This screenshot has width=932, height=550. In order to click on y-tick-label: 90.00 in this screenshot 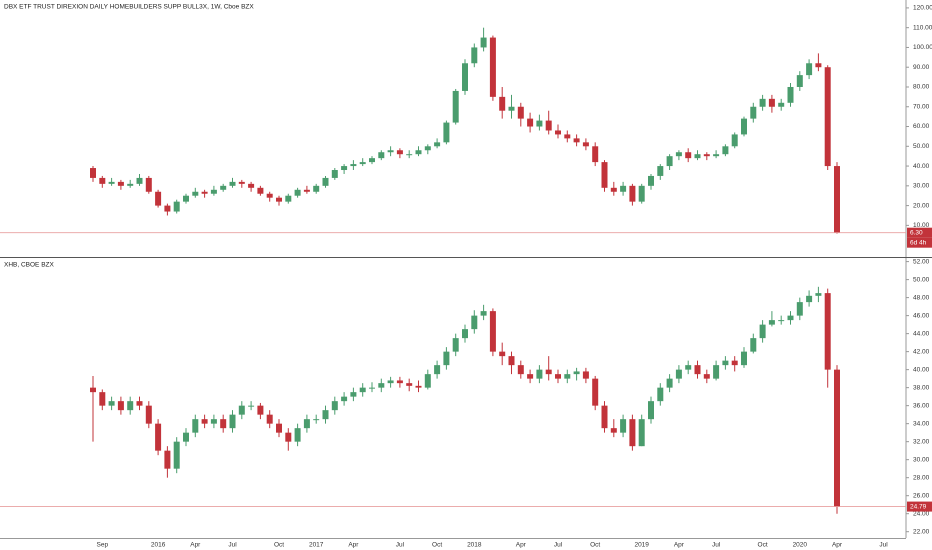, I will do `click(921, 67)`.